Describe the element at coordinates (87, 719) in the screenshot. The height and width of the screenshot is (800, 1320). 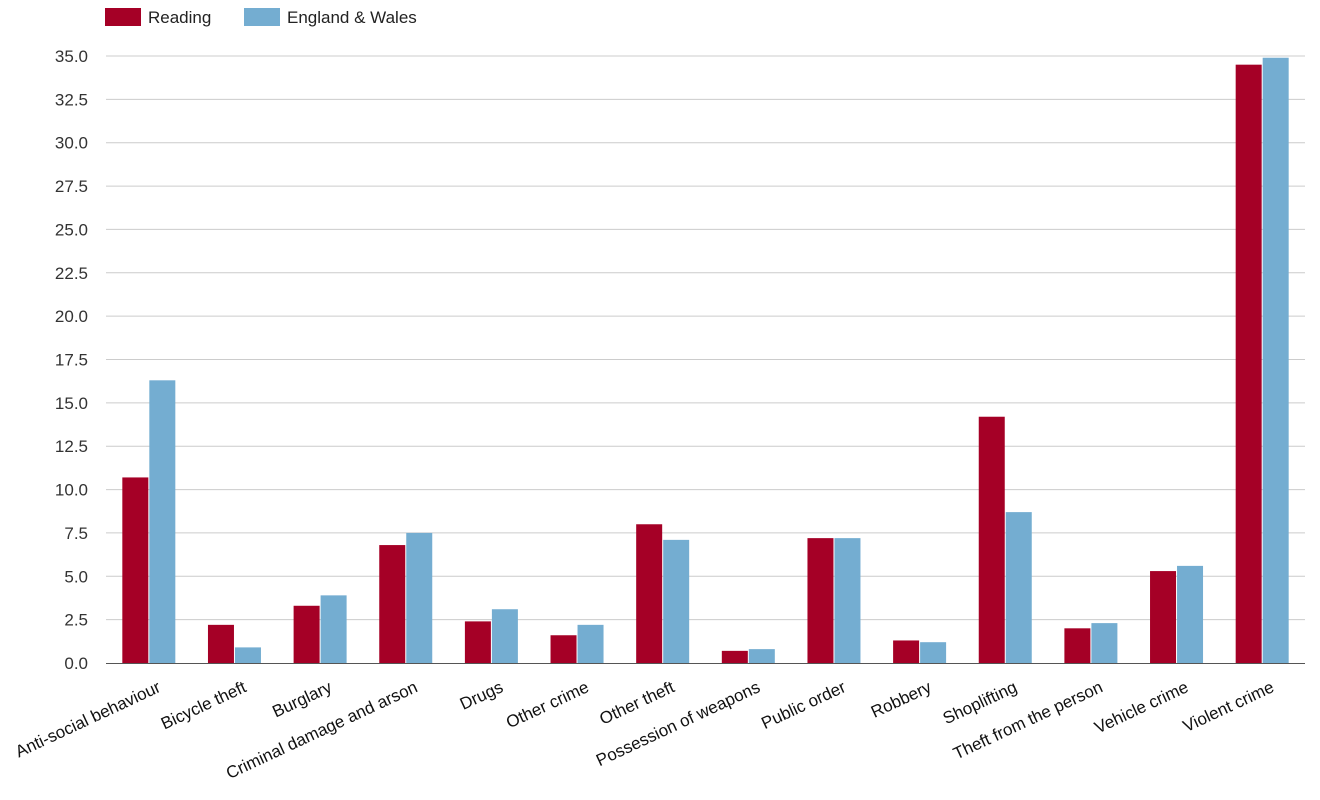
I see `x-category-label: Anti-social behaviour` at that location.